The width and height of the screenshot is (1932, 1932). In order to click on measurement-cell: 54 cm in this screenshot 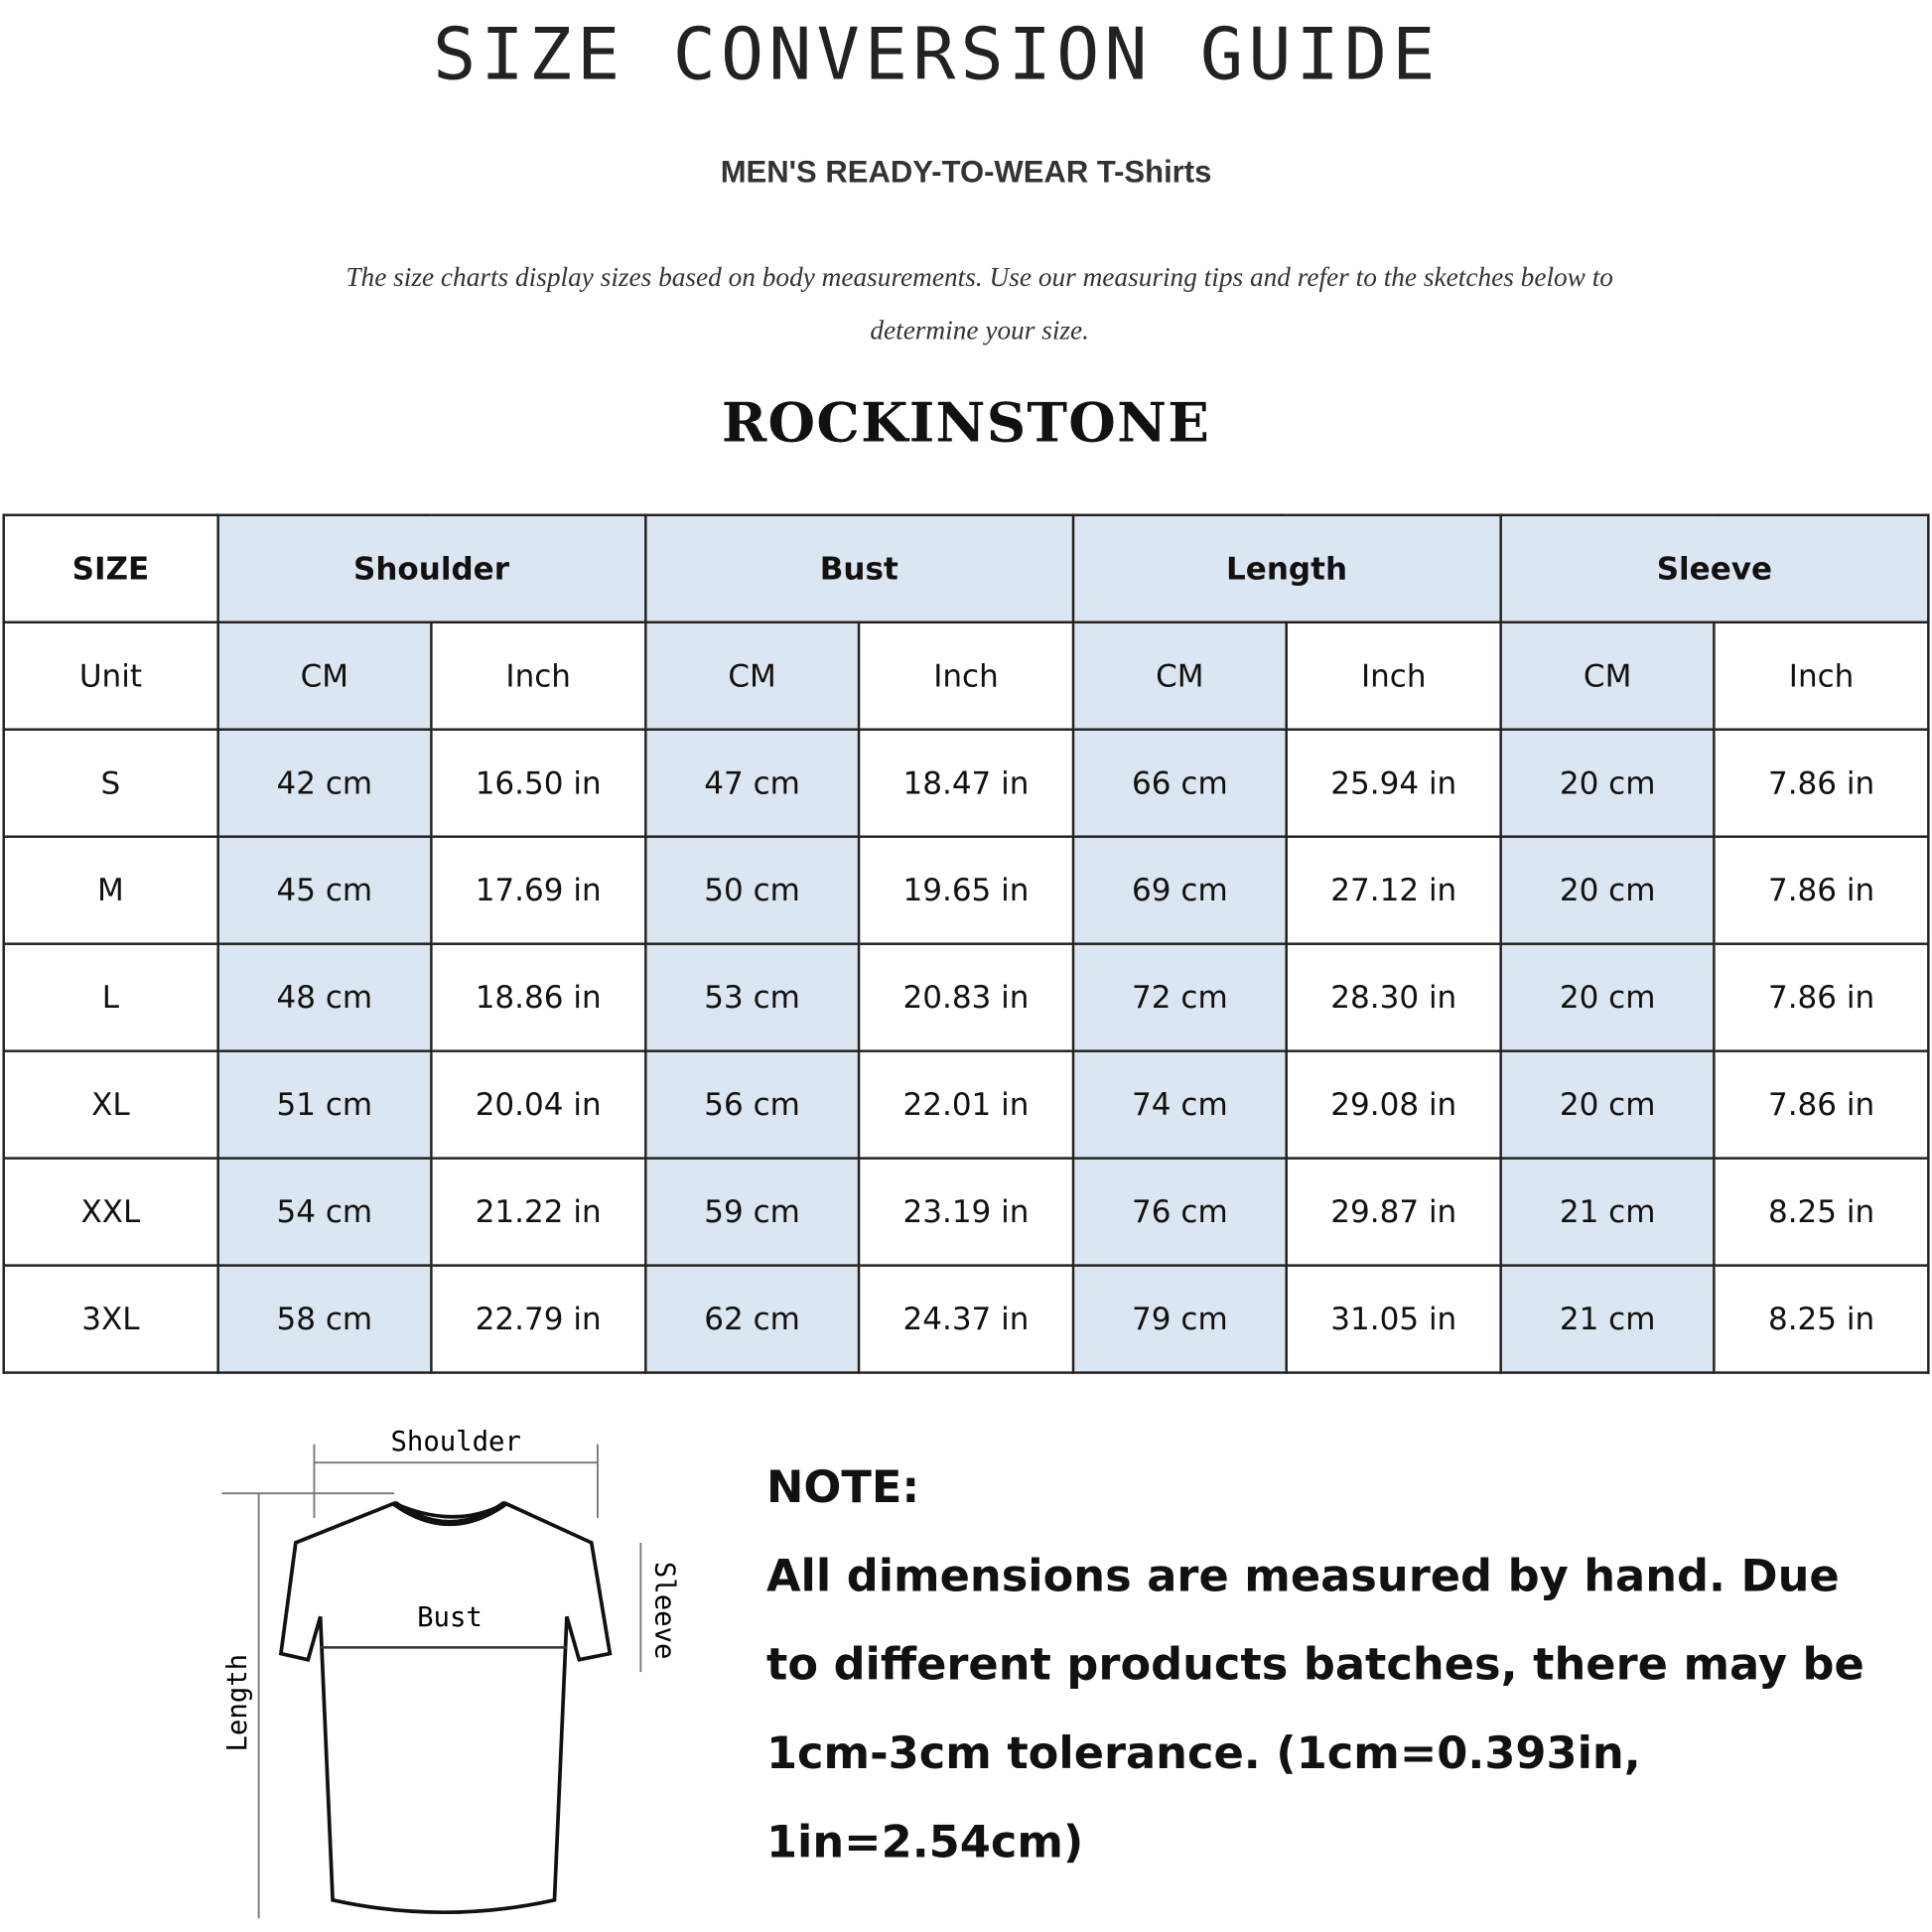, I will do `click(324, 1212)`.